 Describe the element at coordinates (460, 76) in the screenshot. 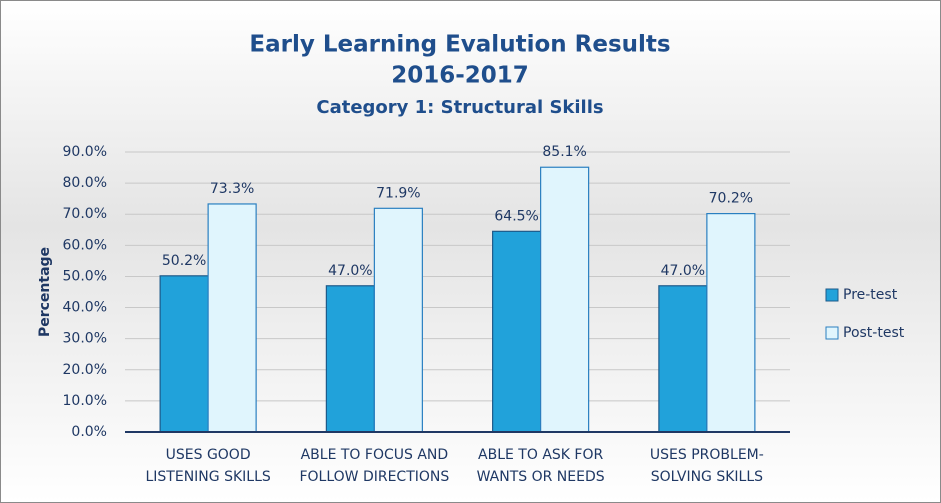

I see `chart-title-line2: 2016-2017` at that location.